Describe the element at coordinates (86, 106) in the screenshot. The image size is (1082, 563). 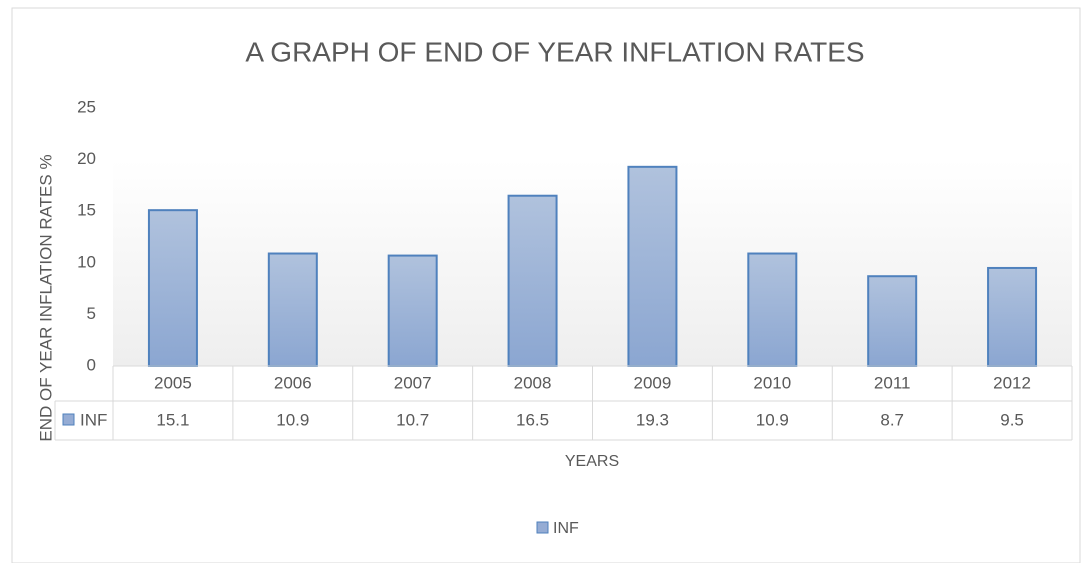
I see `y-tick-label: 25` at that location.